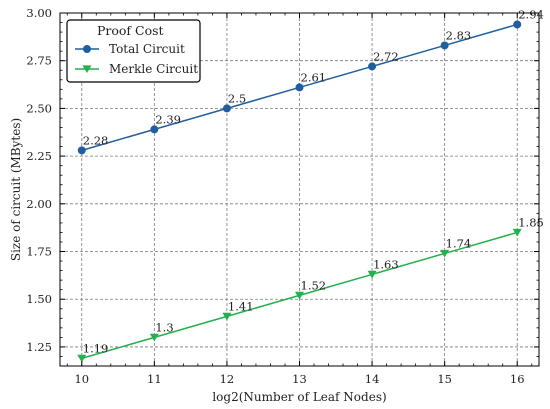  I want to click on data-label: 1.52, so click(314, 285).